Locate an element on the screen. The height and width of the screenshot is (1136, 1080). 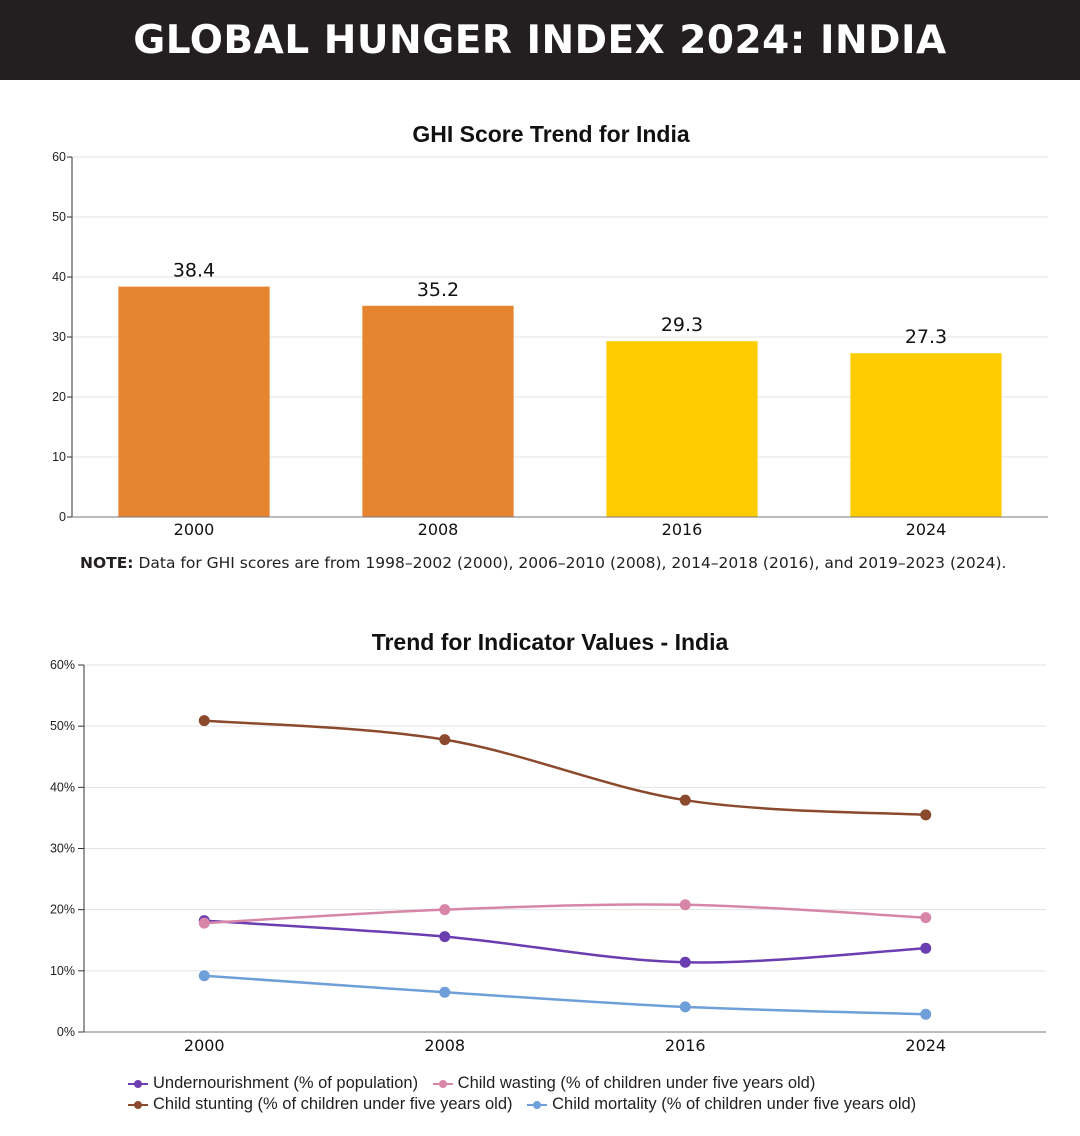
legend-label: Undernourishment (% of population) is located at coordinates (286, 1083).